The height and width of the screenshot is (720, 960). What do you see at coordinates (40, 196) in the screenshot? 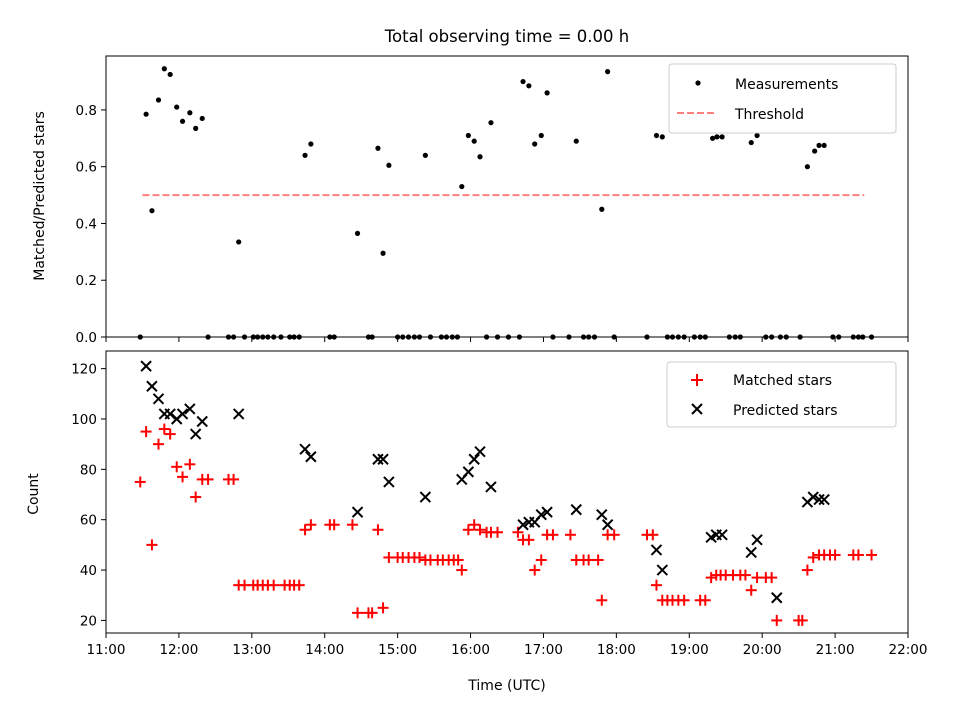
I see `top-y-axis-label: Matched/Predicted stars` at bounding box center [40, 196].